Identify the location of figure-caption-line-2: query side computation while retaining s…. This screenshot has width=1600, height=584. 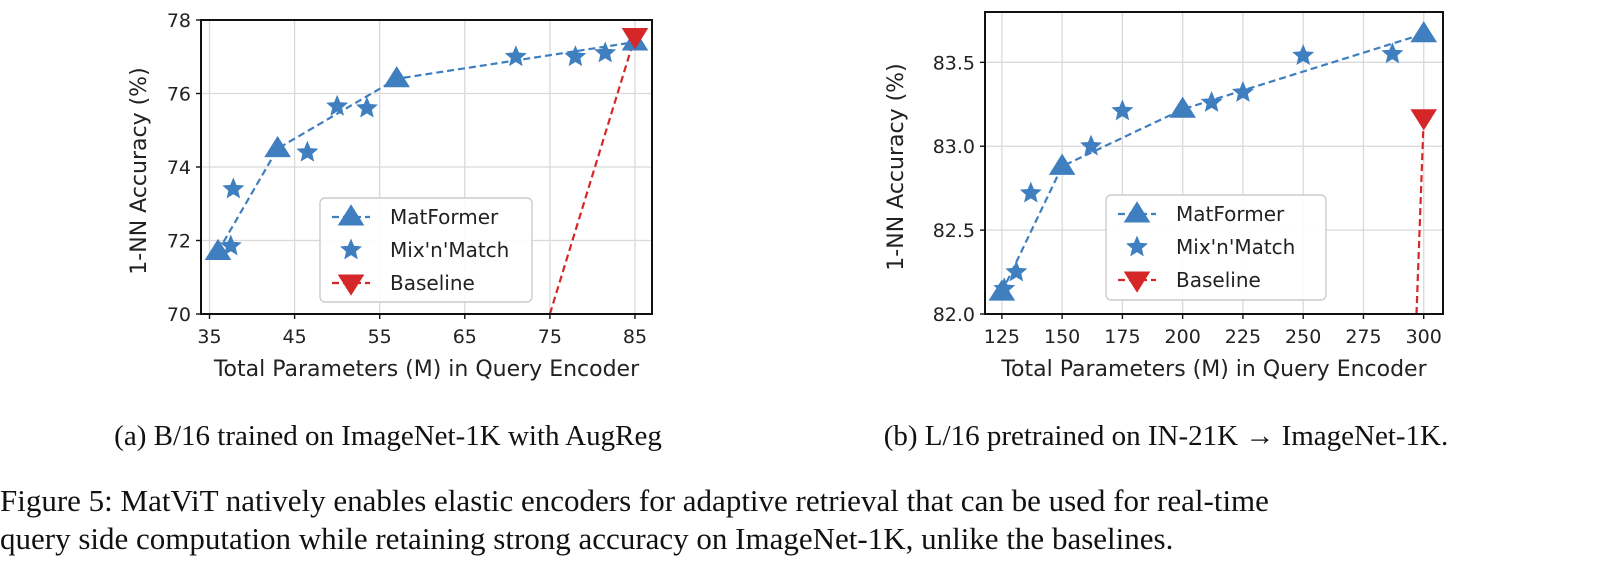
(587, 538).